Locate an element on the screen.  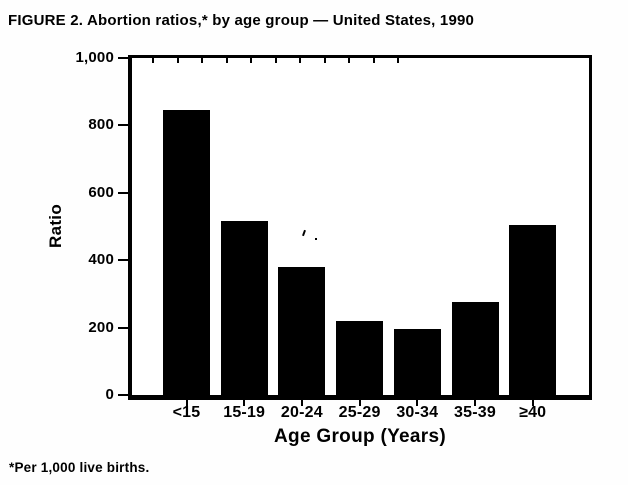
footnote: *Per 1,000 live births. is located at coordinates (79, 467).